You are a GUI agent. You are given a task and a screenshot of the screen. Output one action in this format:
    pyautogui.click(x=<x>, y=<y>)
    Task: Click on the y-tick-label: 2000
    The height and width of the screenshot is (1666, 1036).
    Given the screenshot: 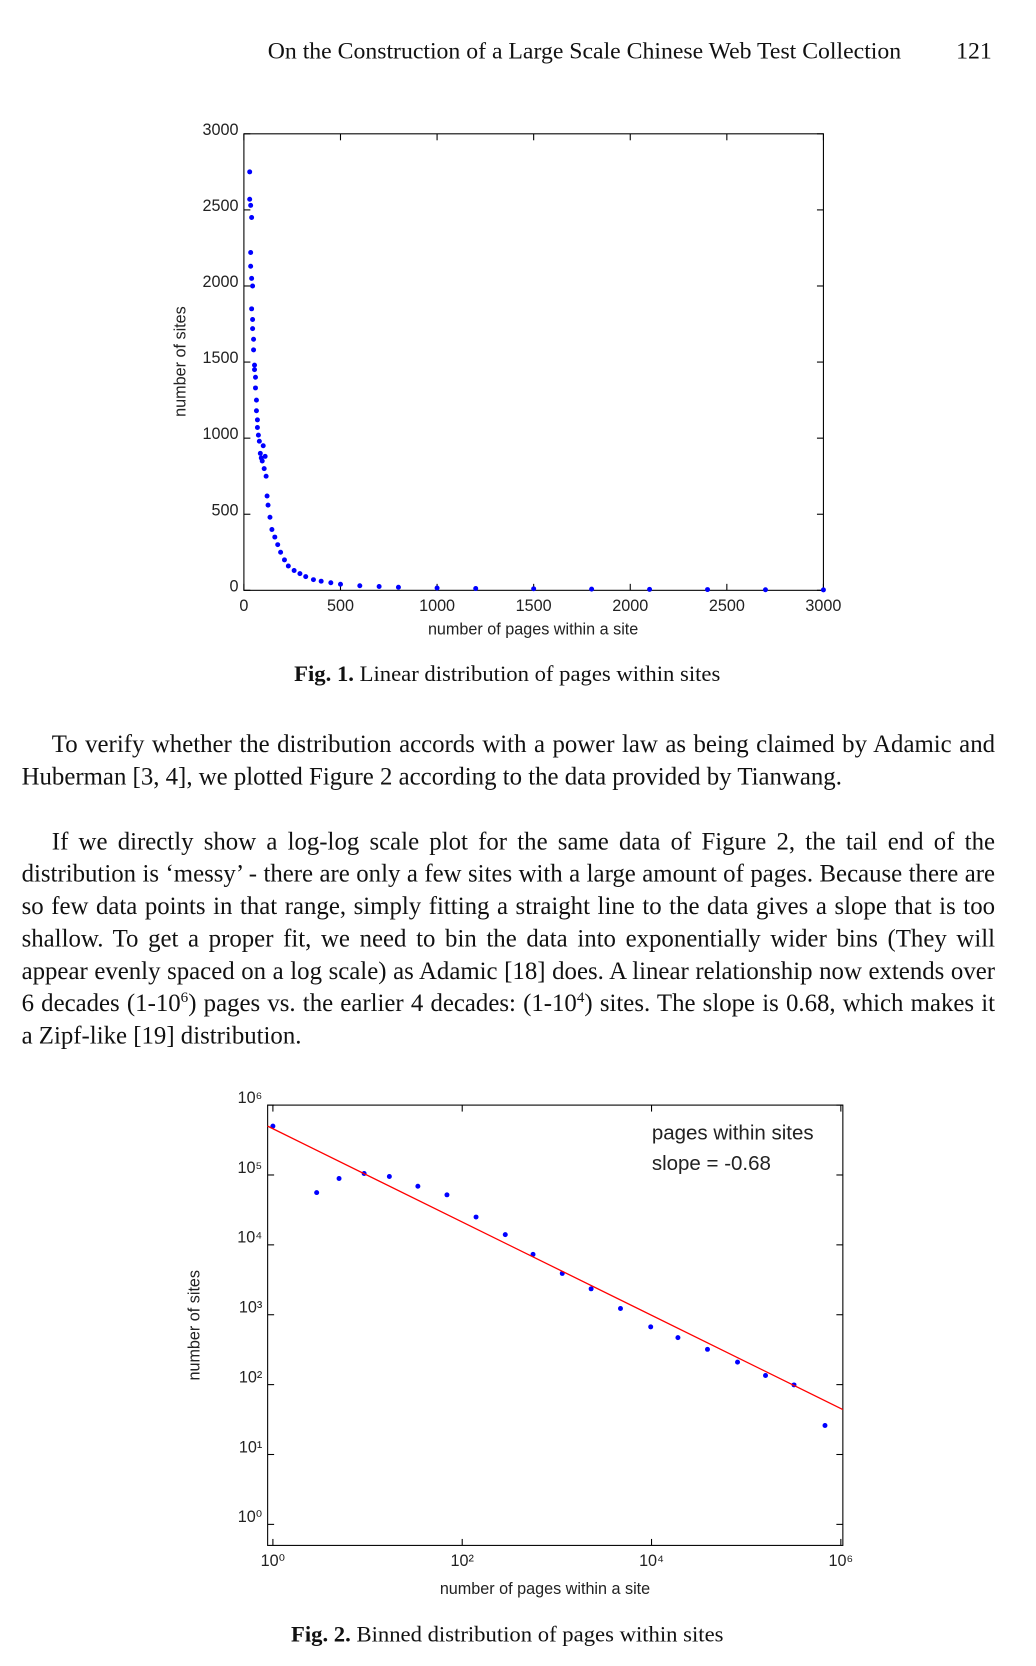 What is the action you would take?
    pyautogui.click(x=221, y=282)
    